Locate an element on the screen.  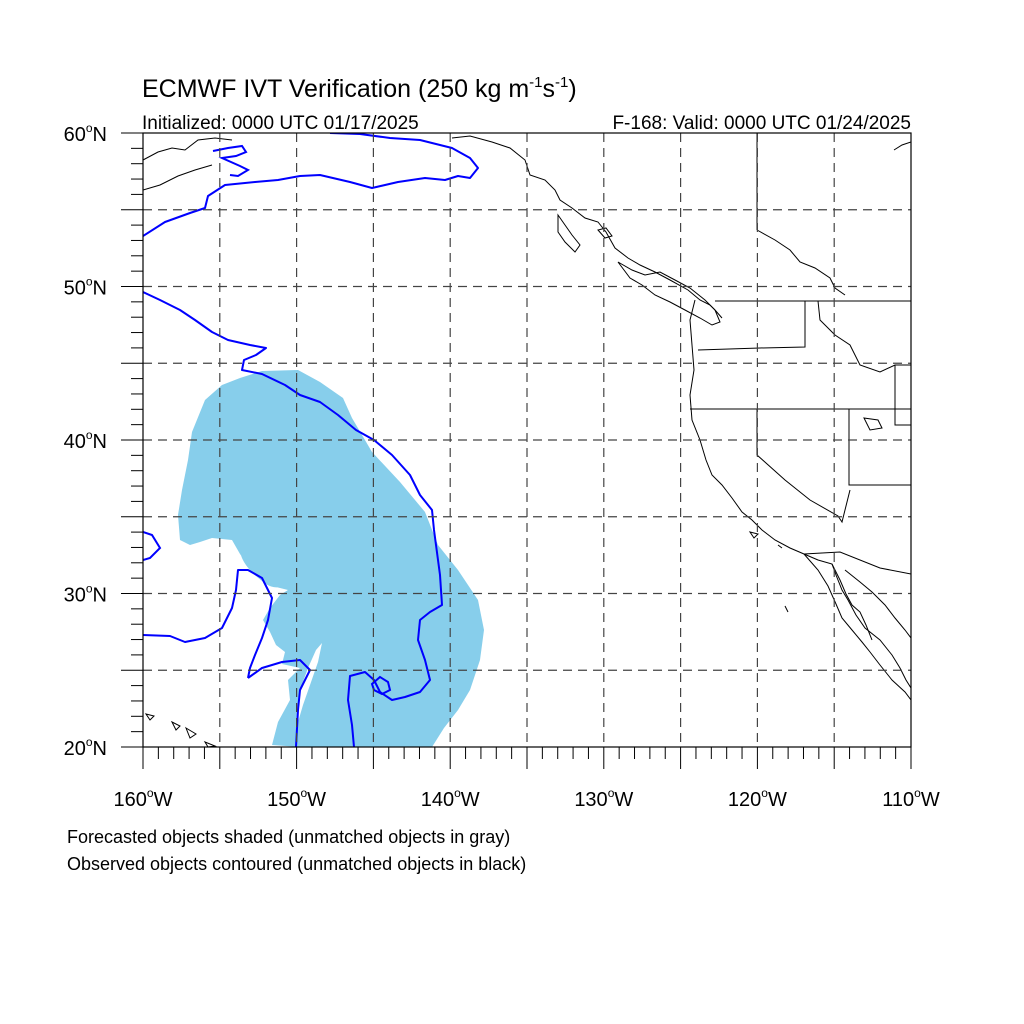
us-mexico-border is located at coordinates (857, 563).